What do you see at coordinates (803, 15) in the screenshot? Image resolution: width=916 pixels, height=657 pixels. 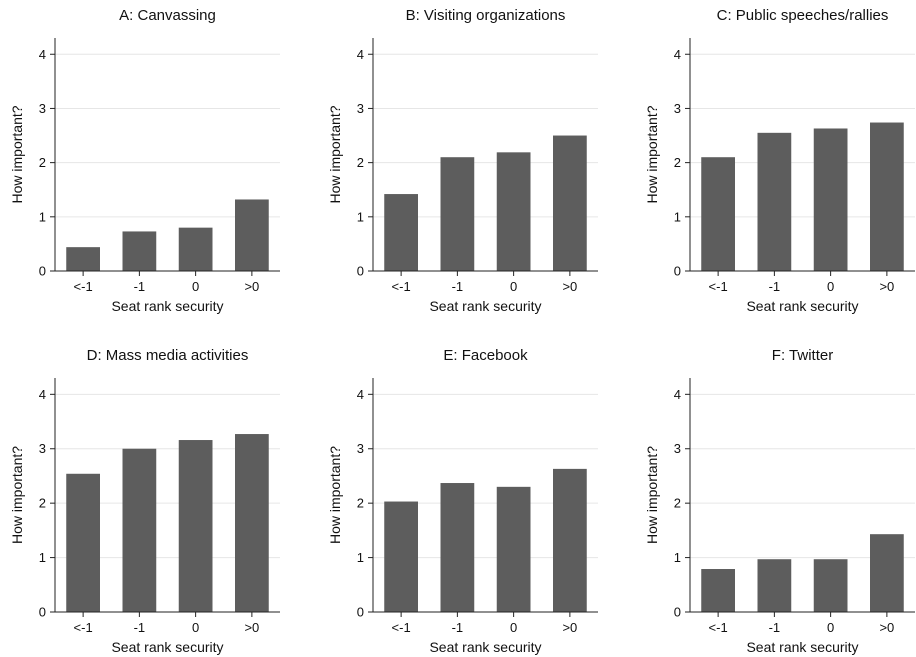 I see `panel-title: C: Public speeches/rallies` at bounding box center [803, 15].